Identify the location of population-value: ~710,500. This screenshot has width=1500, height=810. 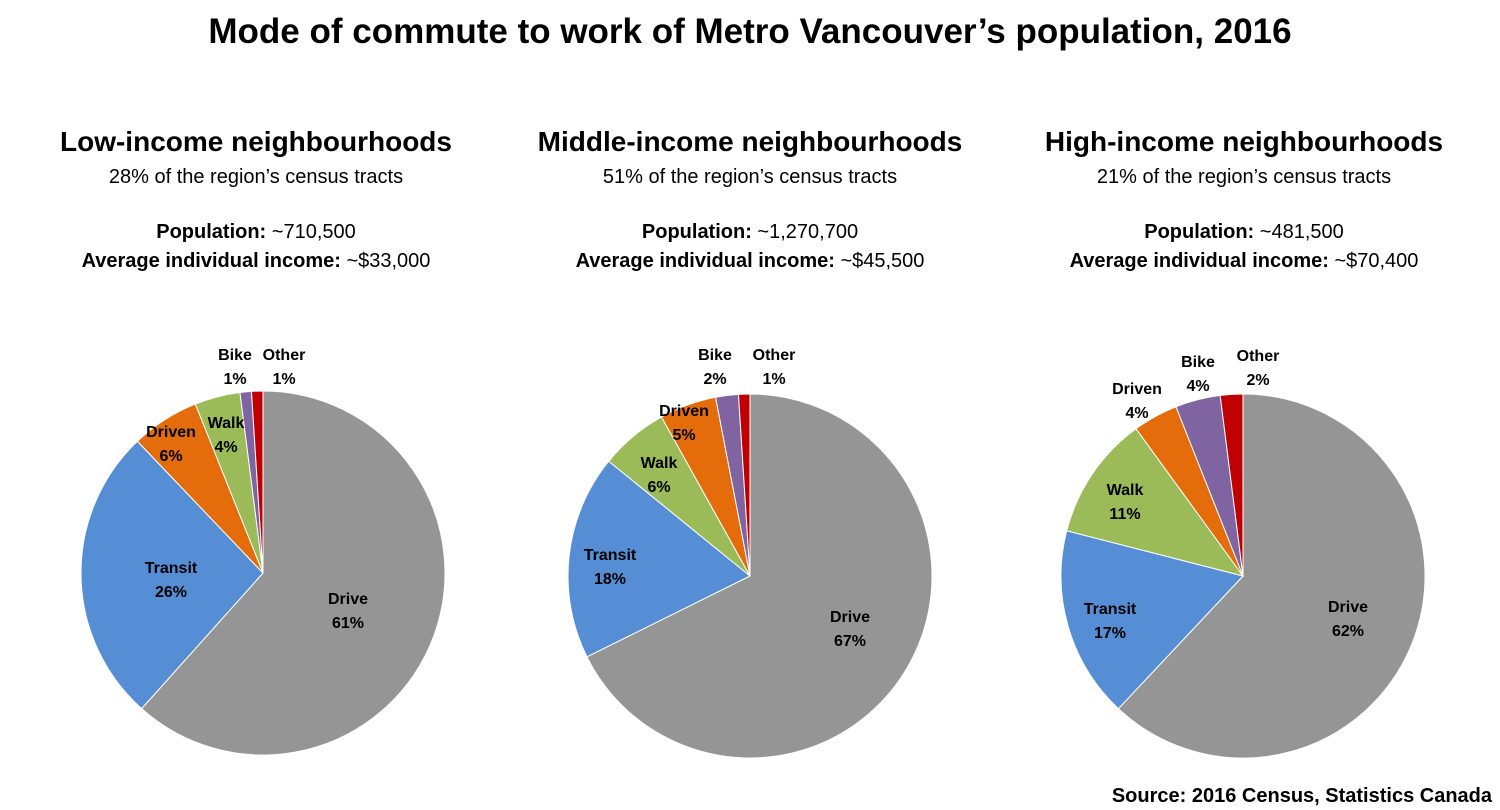
(311, 232).